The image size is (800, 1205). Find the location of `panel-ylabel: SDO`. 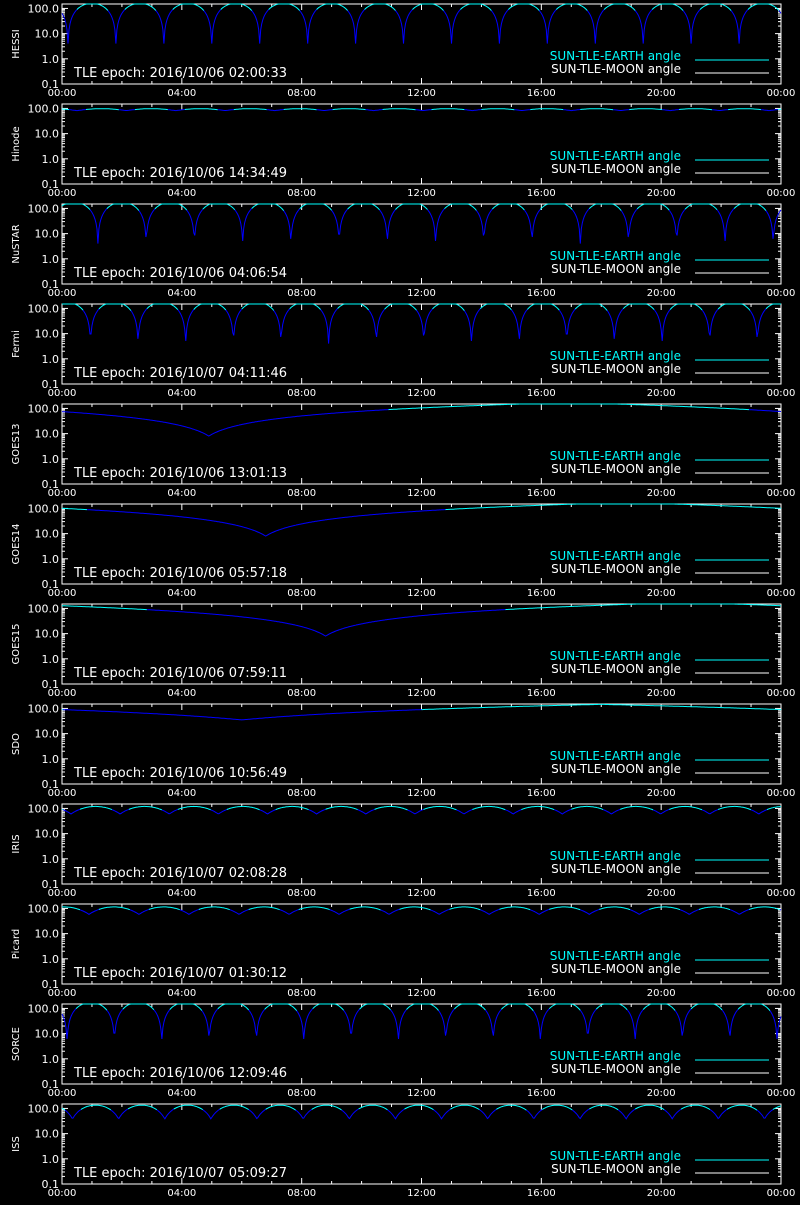

panel-ylabel: SDO is located at coordinates (16, 744).